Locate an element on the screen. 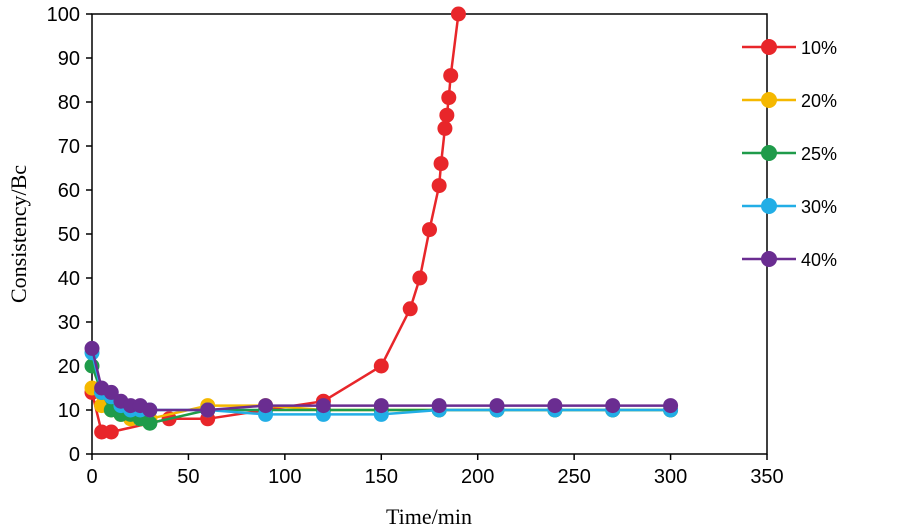  x-tick-label: 50 is located at coordinates (188, 477).